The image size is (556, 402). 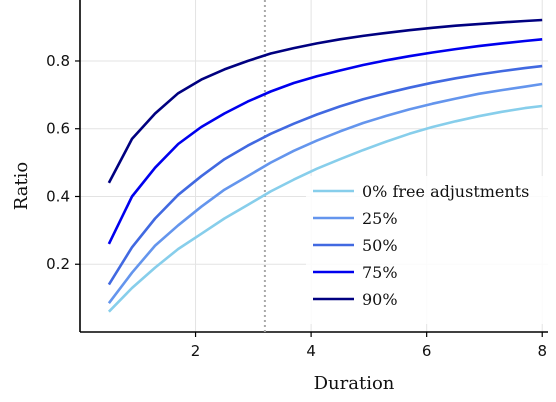 What do you see at coordinates (380, 218) in the screenshot?
I see `legend-label: 25%` at bounding box center [380, 218].